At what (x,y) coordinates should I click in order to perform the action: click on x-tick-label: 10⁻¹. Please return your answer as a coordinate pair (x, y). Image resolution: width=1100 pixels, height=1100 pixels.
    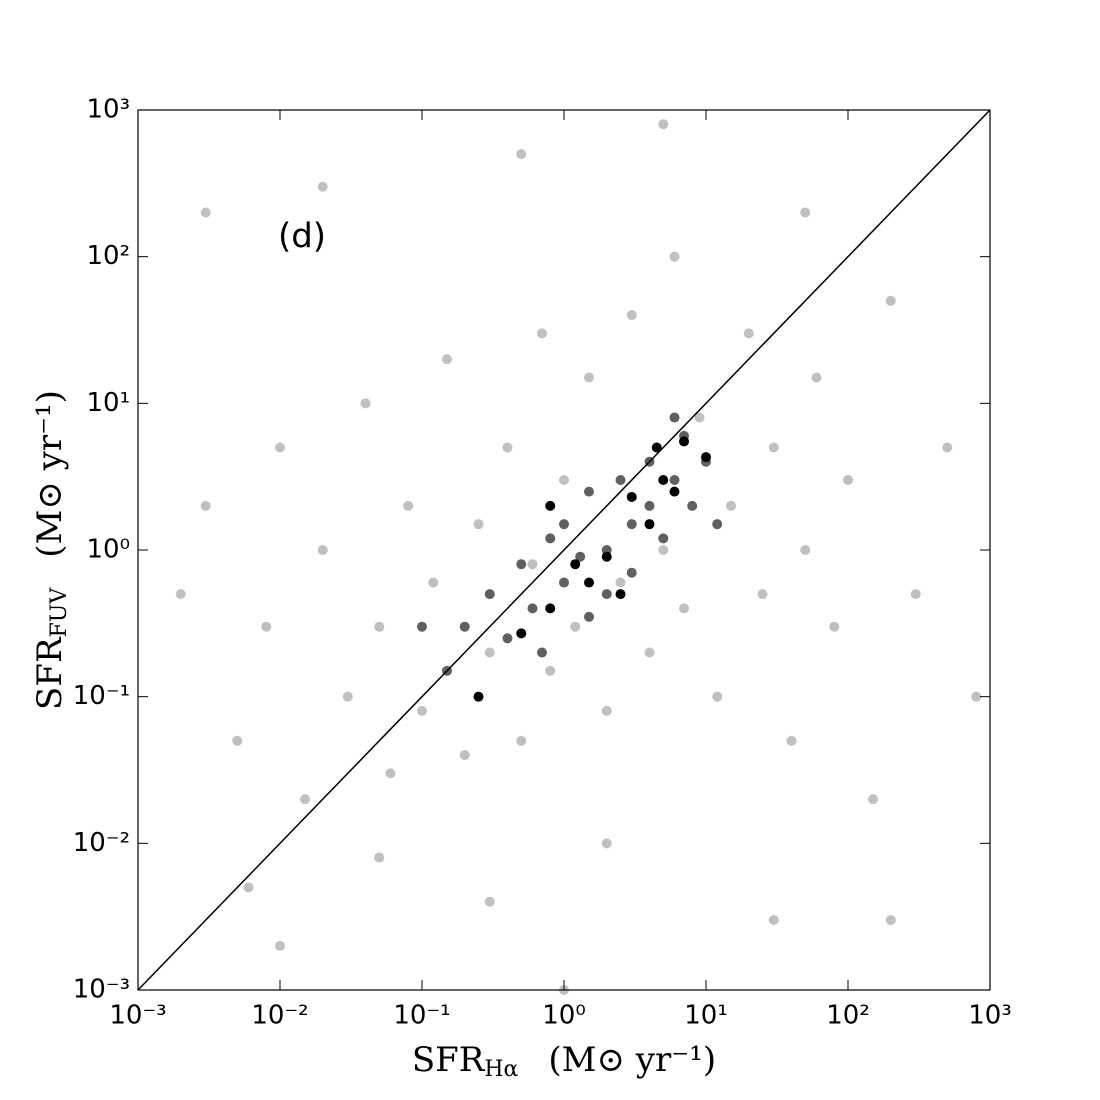
    Looking at the image, I should click on (421, 1016).